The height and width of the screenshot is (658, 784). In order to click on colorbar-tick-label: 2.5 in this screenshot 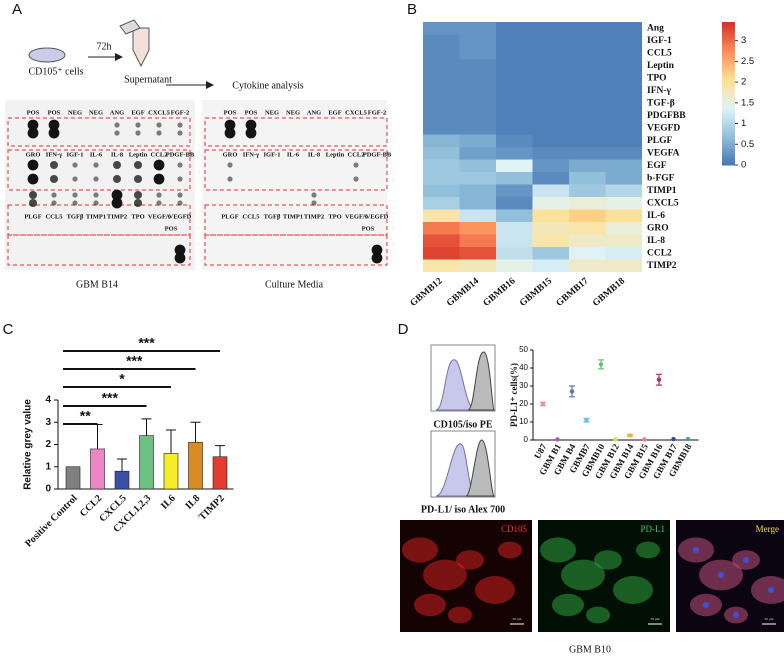, I will do `click(747, 61)`.